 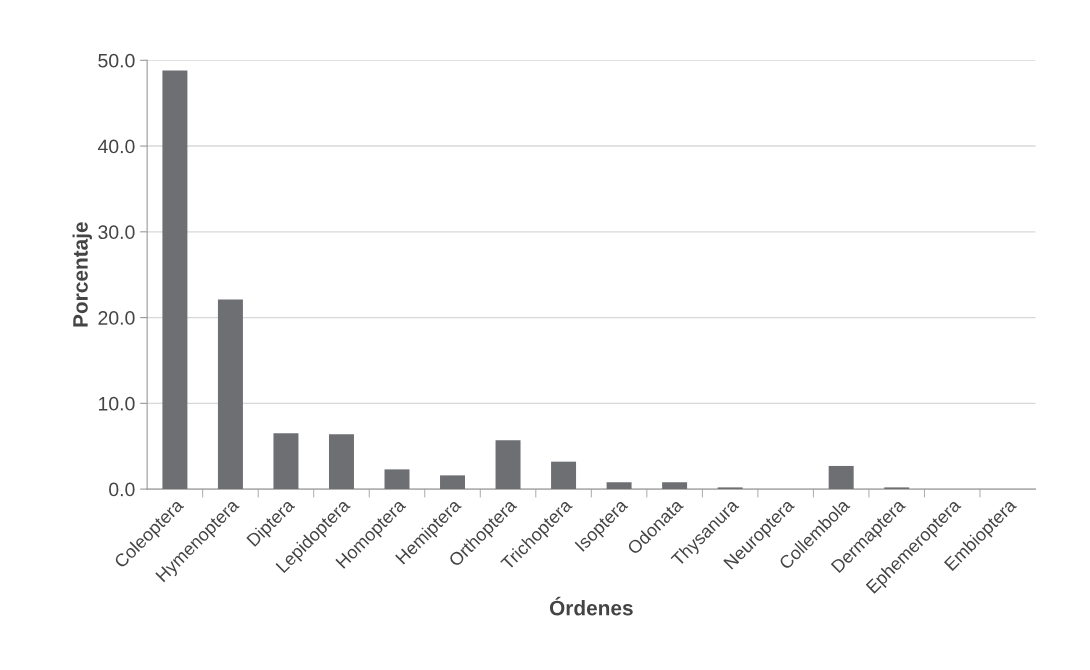 What do you see at coordinates (116, 60) in the screenshot?
I see `y-tick-label: 50.0` at bounding box center [116, 60].